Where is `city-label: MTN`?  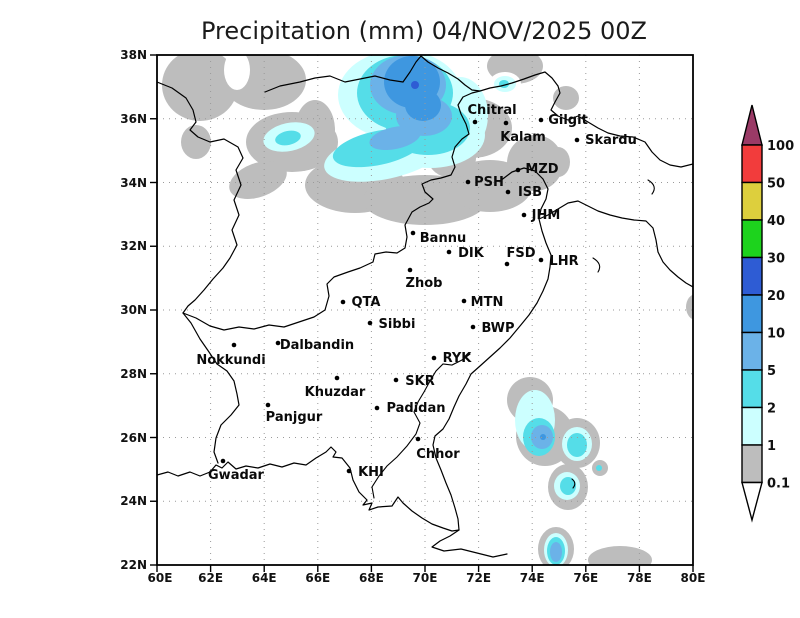 city-label: MTN is located at coordinates (487, 302).